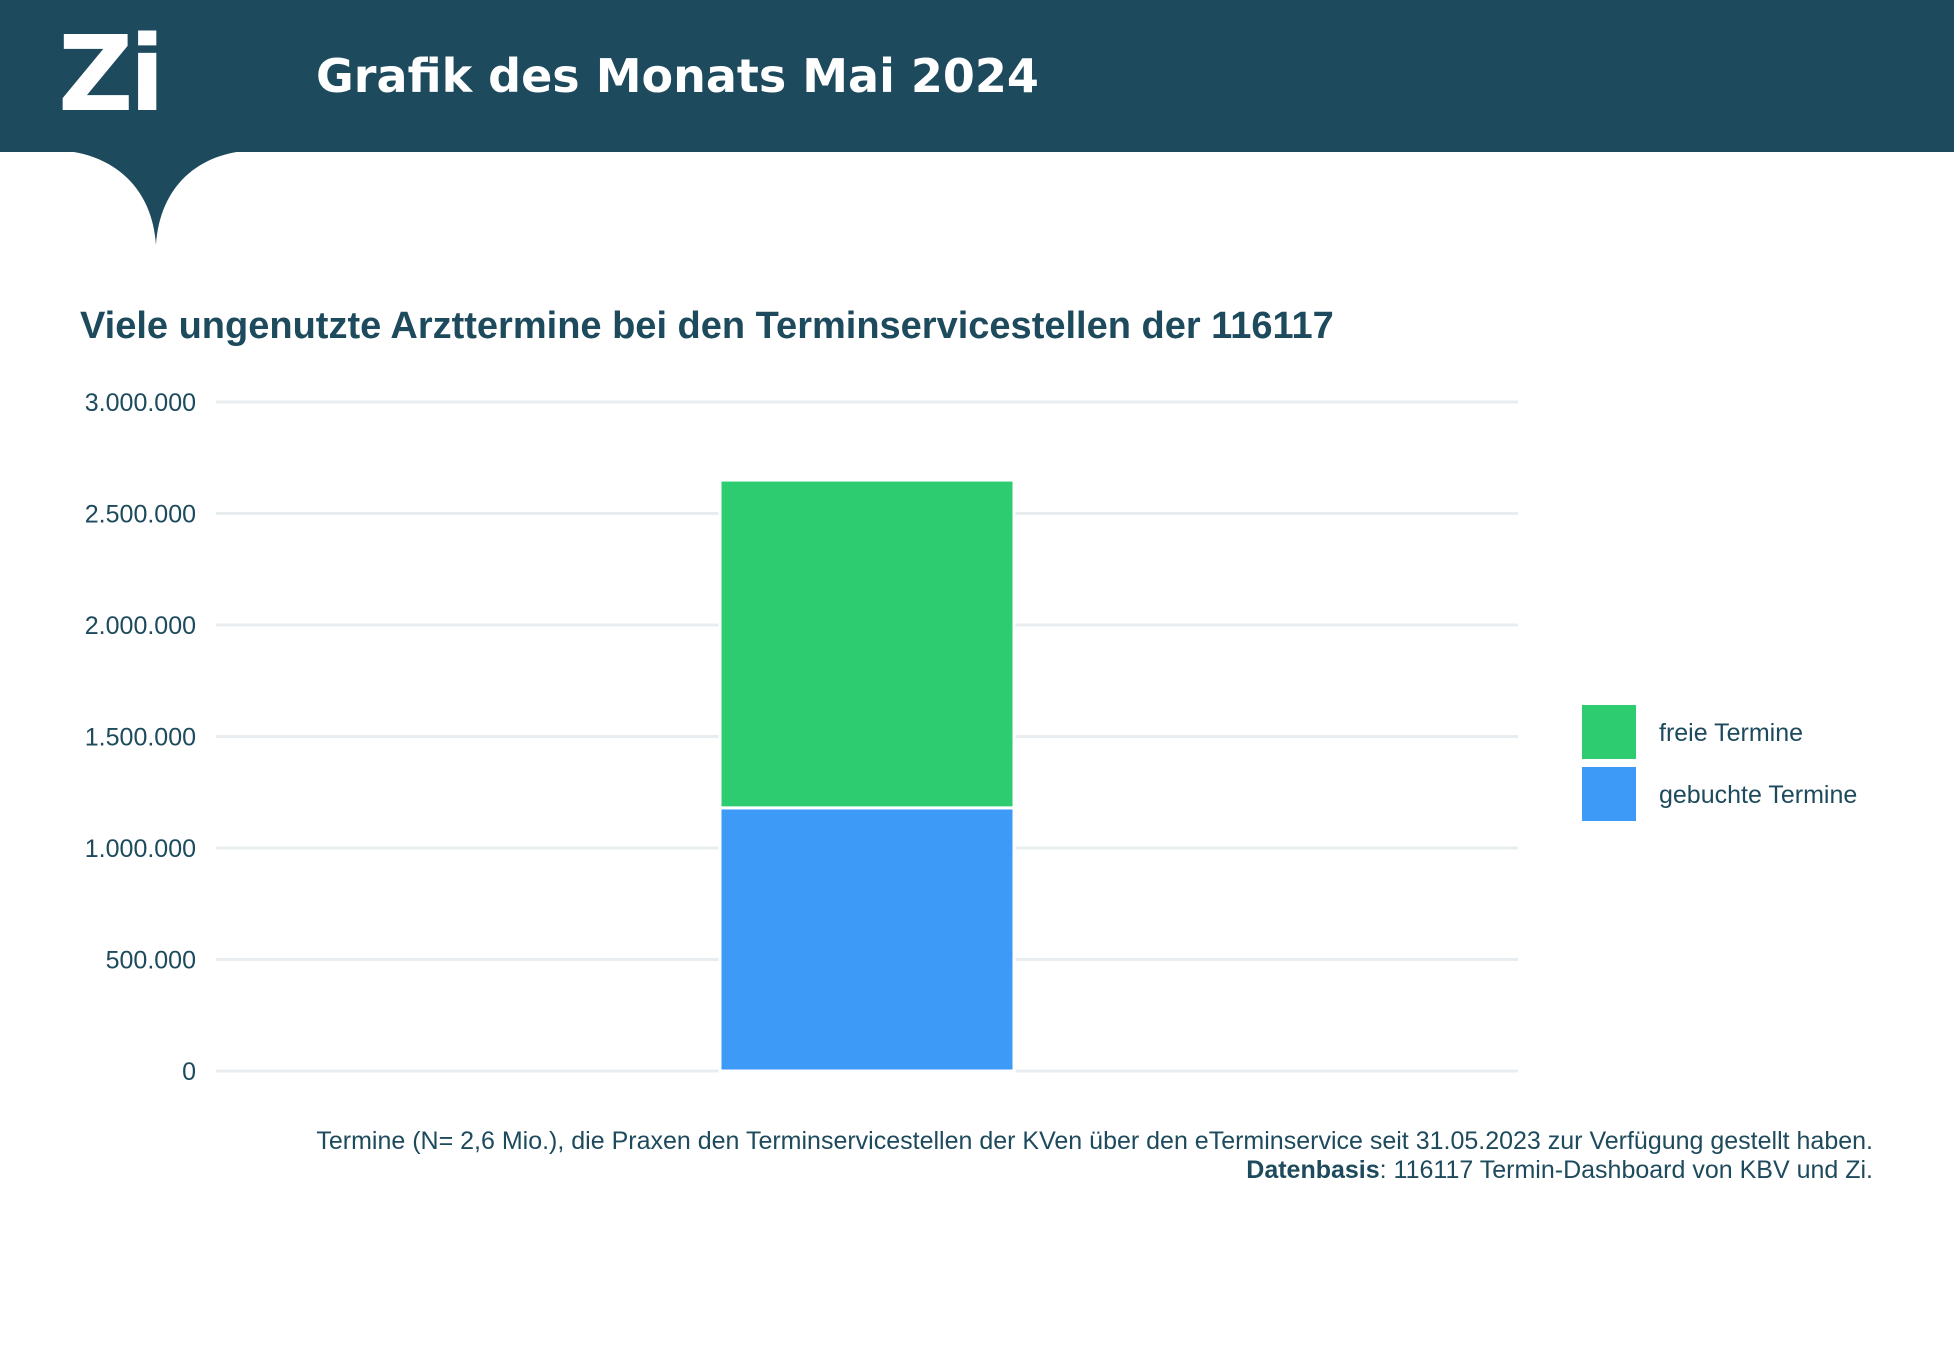  I want to click on header-title: Grafik des Monats Mai 2024, so click(677, 76).